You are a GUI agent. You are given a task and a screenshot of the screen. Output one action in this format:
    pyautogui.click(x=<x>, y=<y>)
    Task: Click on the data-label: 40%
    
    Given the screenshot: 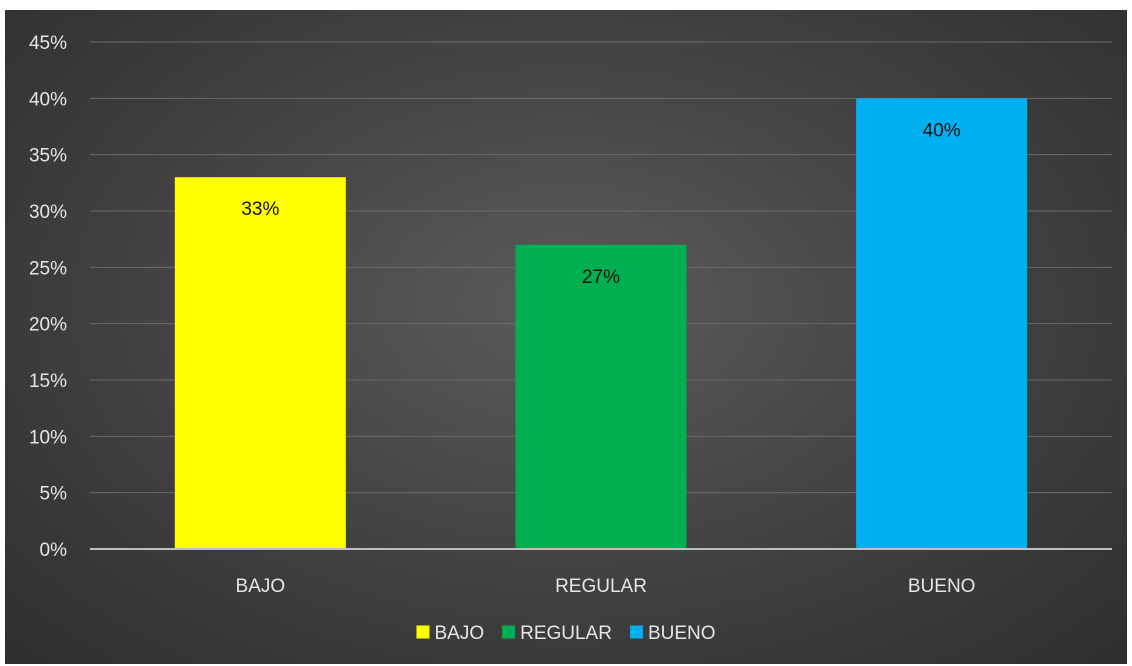 What is the action you would take?
    pyautogui.click(x=942, y=130)
    